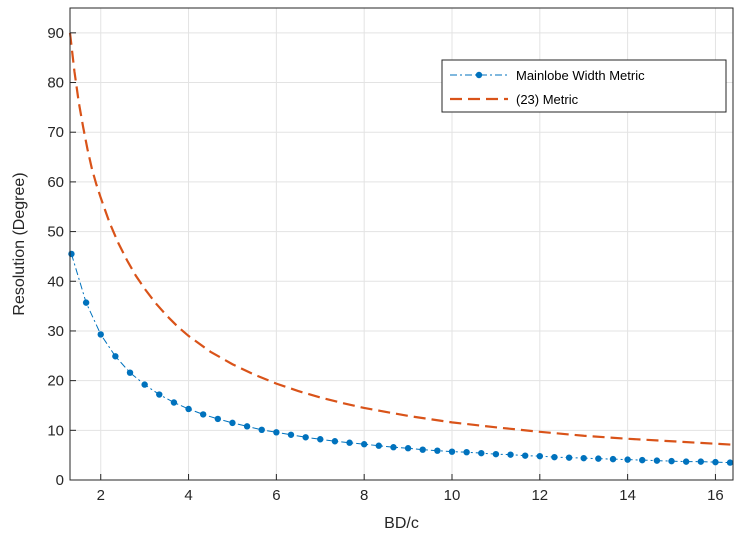 Image resolution: width=734 pixels, height=535 pixels. What do you see at coordinates (101, 495) in the screenshot?
I see `x-tick-label: 2` at bounding box center [101, 495].